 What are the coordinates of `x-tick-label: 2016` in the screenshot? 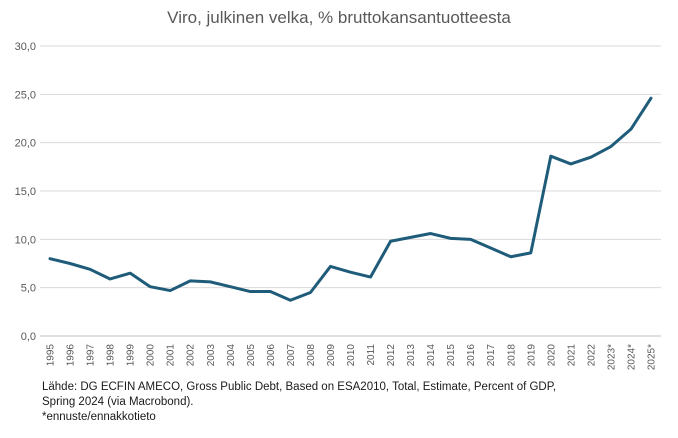 It's located at (471, 355).